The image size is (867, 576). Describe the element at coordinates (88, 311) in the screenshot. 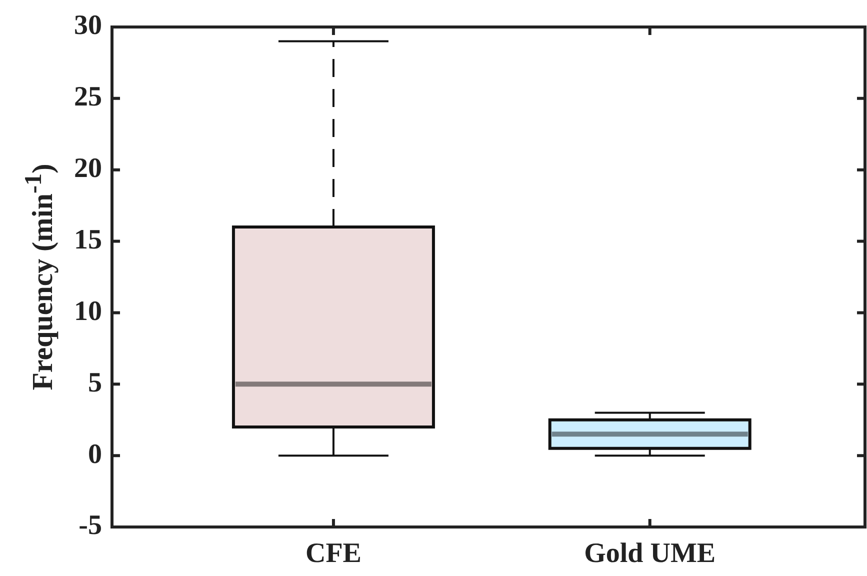

I see `y-tick-label: 10` at that location.